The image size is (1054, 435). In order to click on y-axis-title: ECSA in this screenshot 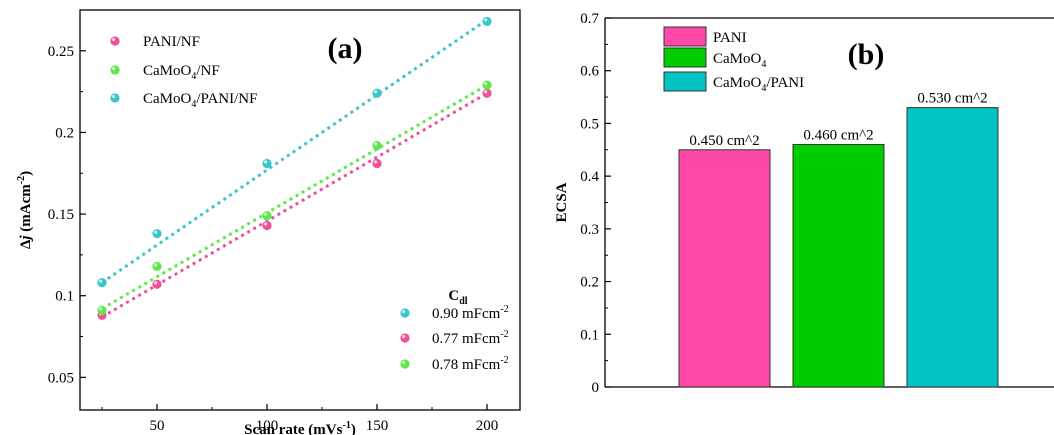, I will do `click(562, 202)`.